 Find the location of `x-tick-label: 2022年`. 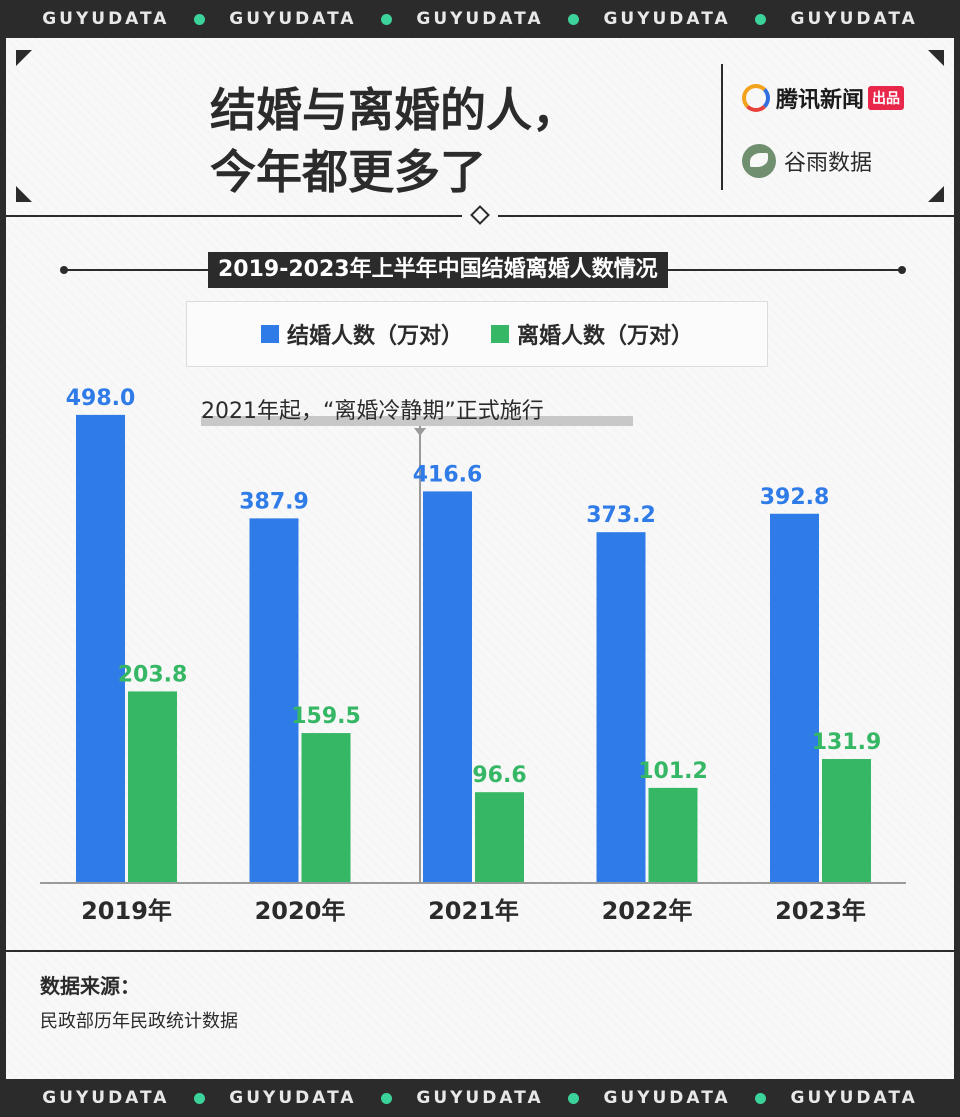

x-tick-label: 2022年 is located at coordinates (647, 911).